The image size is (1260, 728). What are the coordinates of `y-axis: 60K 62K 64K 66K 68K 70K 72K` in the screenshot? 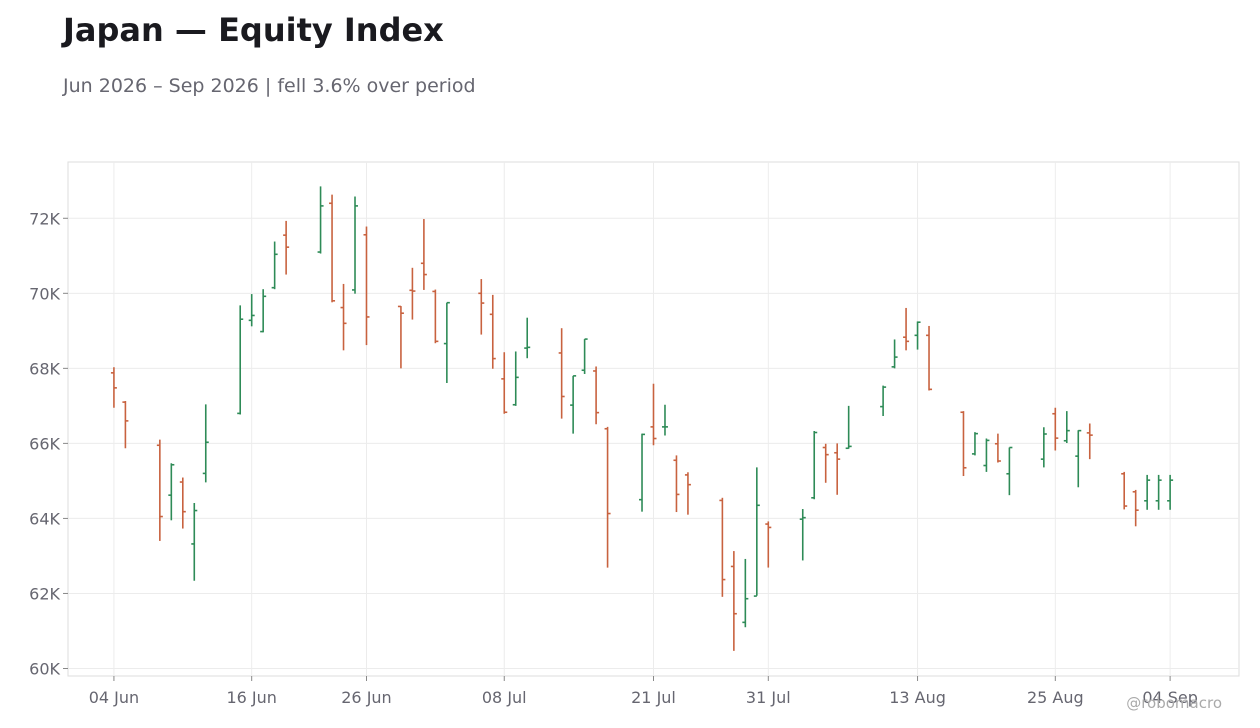 It's located at (48, 443).